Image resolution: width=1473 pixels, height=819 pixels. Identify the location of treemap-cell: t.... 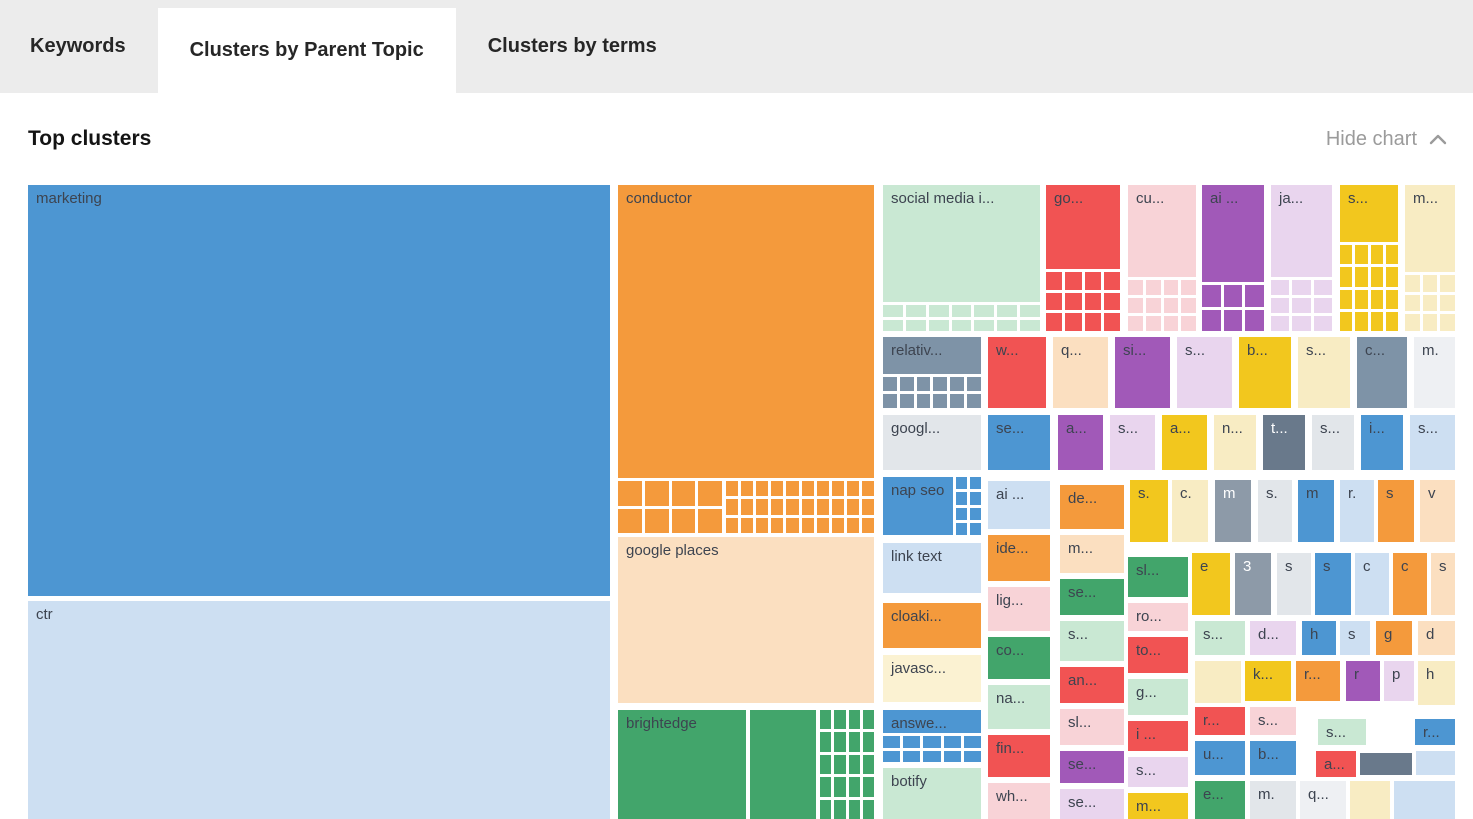
(1284, 442).